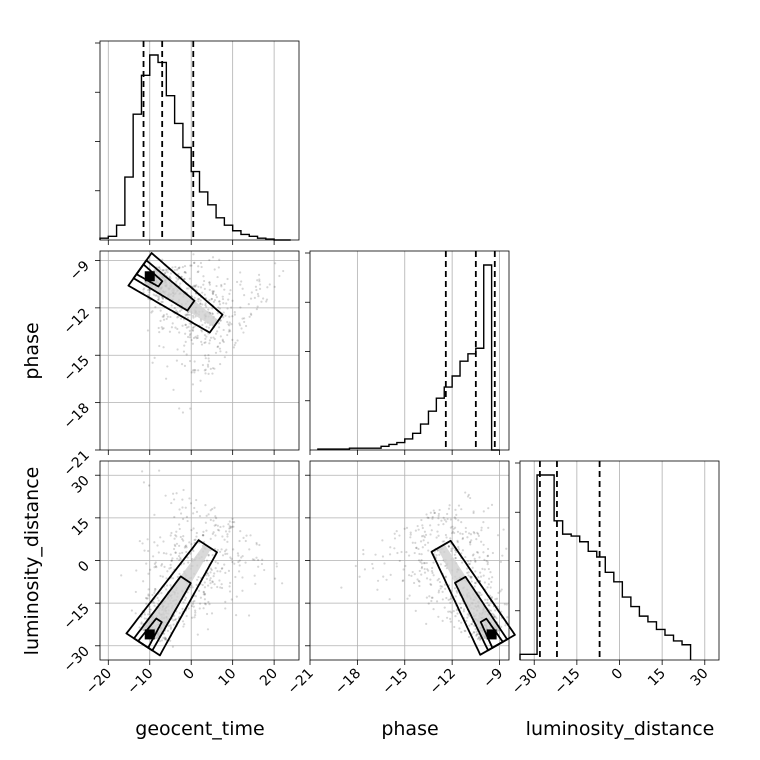 The width and height of the screenshot is (760, 760). Describe the element at coordinates (409, 350) in the screenshot. I see `hist-phase-bg` at that location.